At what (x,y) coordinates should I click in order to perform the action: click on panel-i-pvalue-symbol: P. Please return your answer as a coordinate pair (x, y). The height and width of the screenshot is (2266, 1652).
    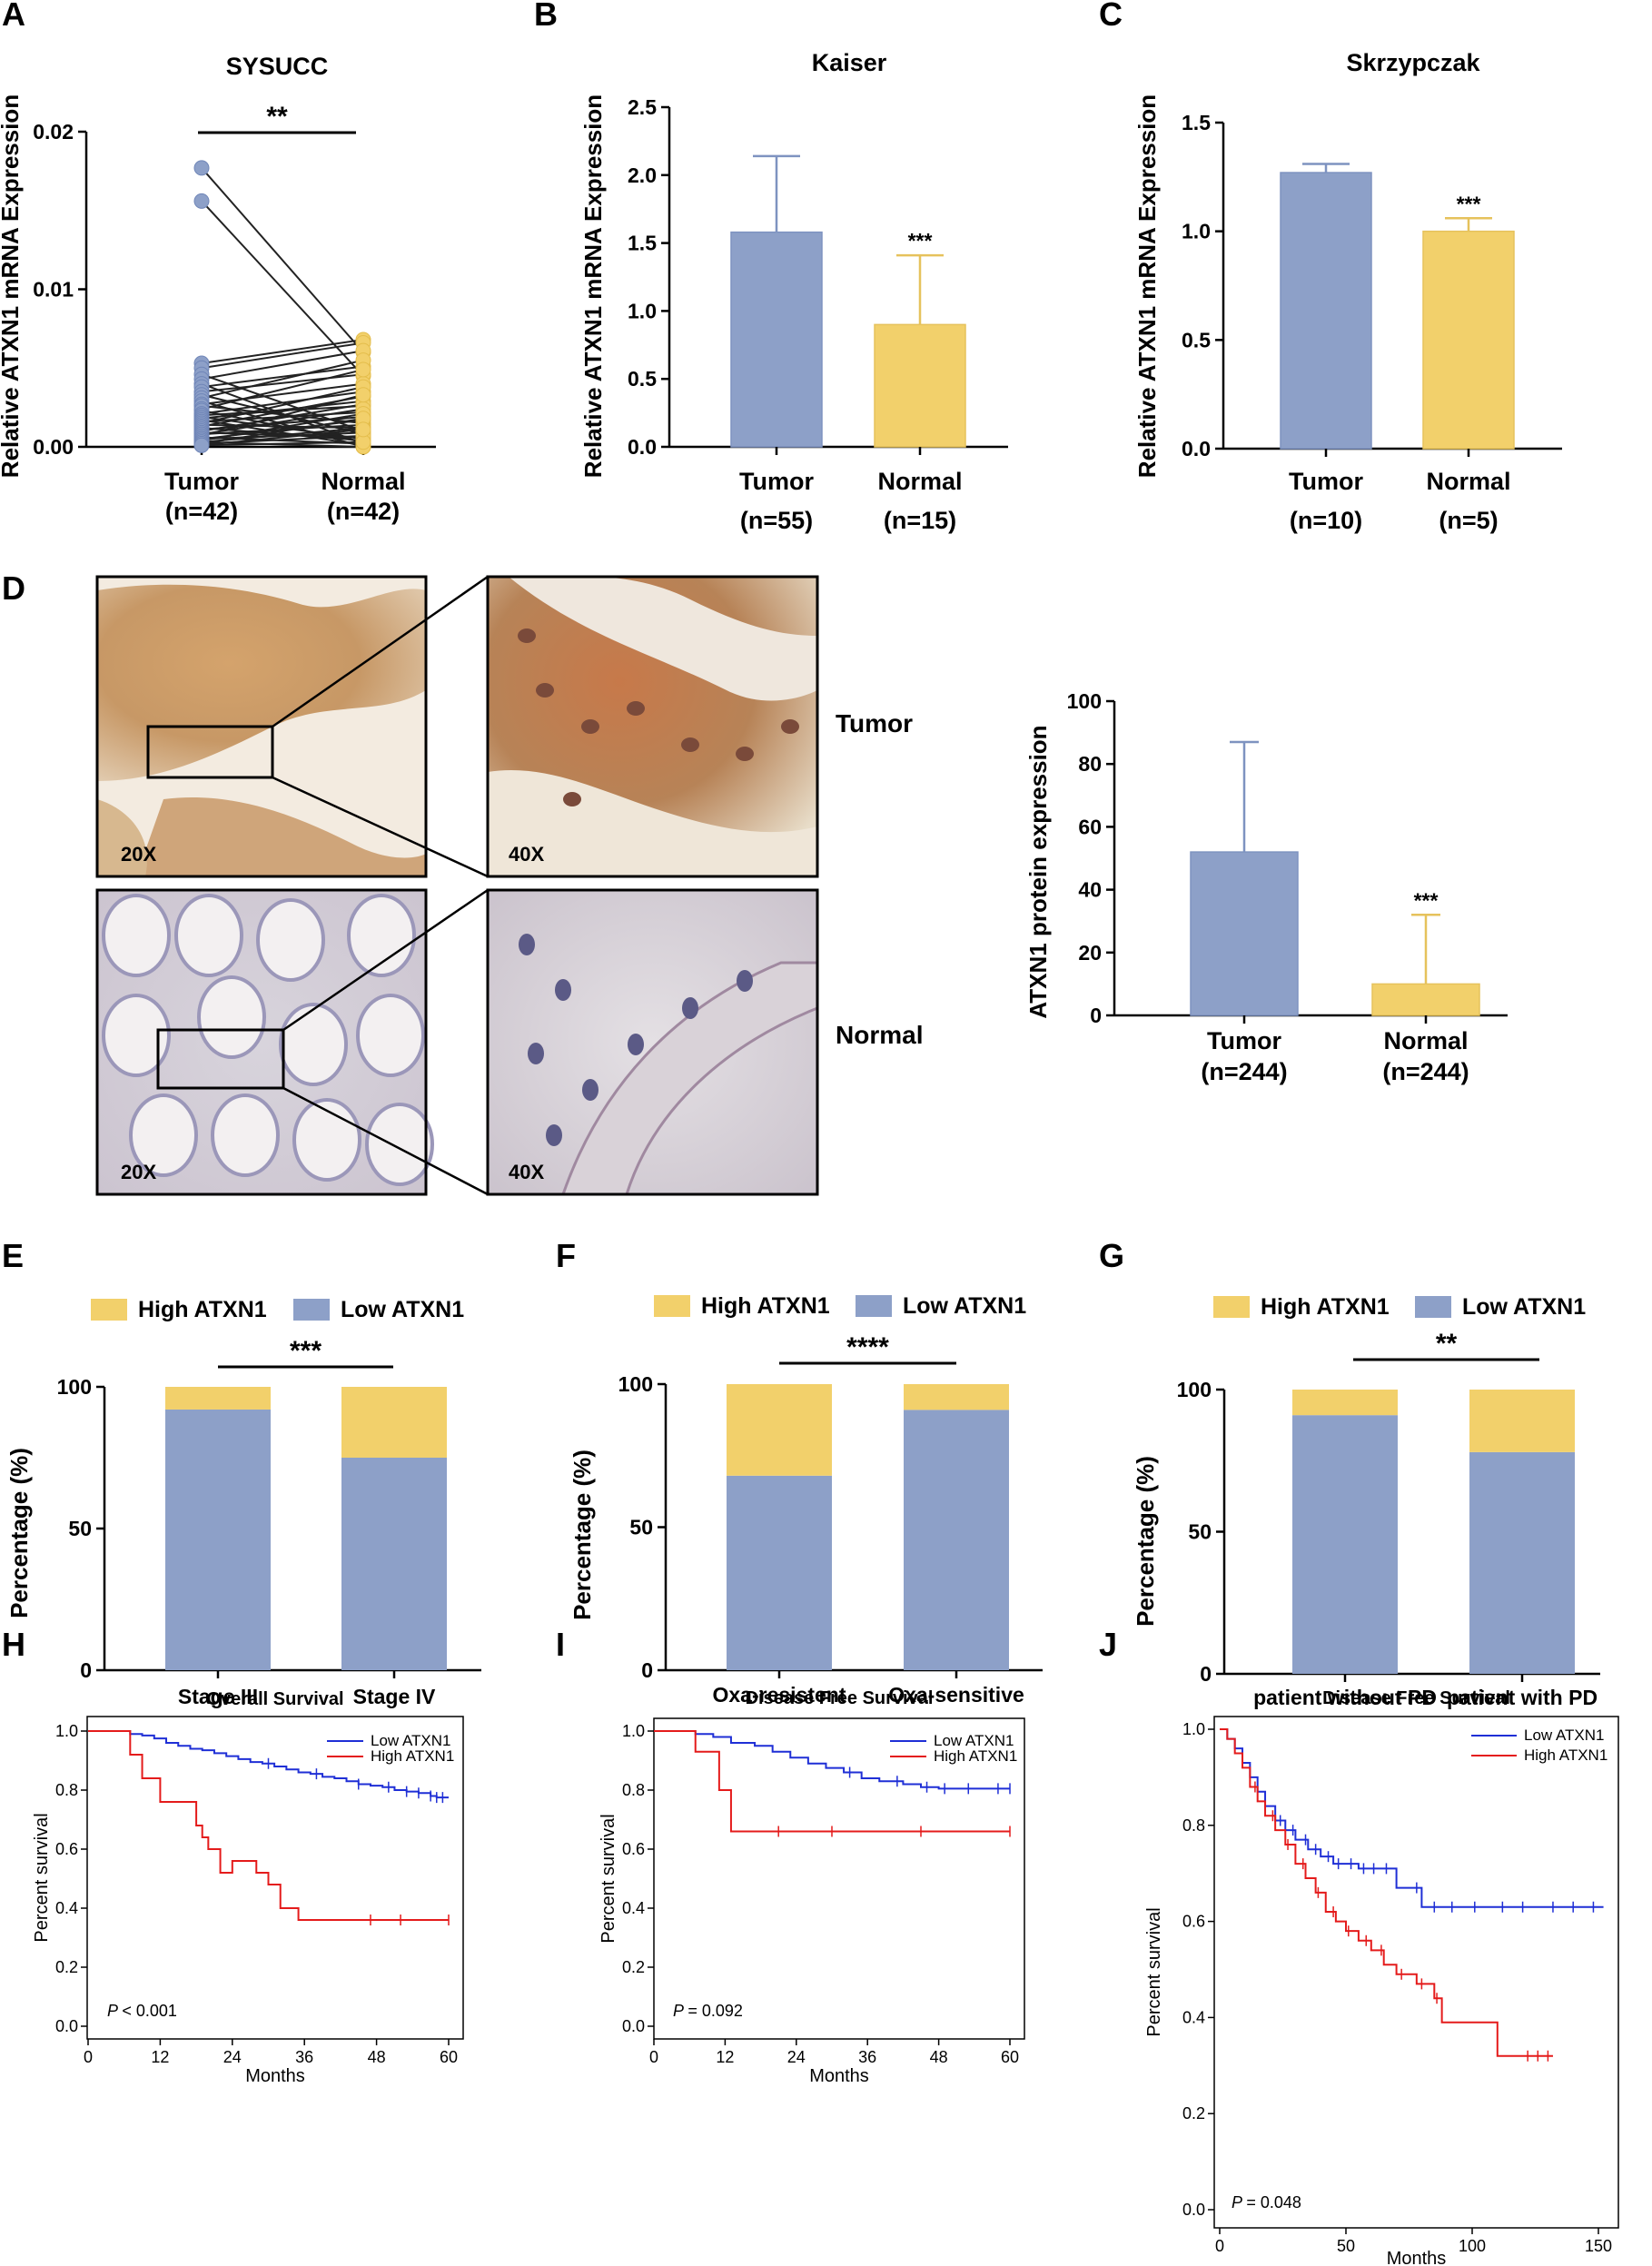
    Looking at the image, I should click on (680, 2011).